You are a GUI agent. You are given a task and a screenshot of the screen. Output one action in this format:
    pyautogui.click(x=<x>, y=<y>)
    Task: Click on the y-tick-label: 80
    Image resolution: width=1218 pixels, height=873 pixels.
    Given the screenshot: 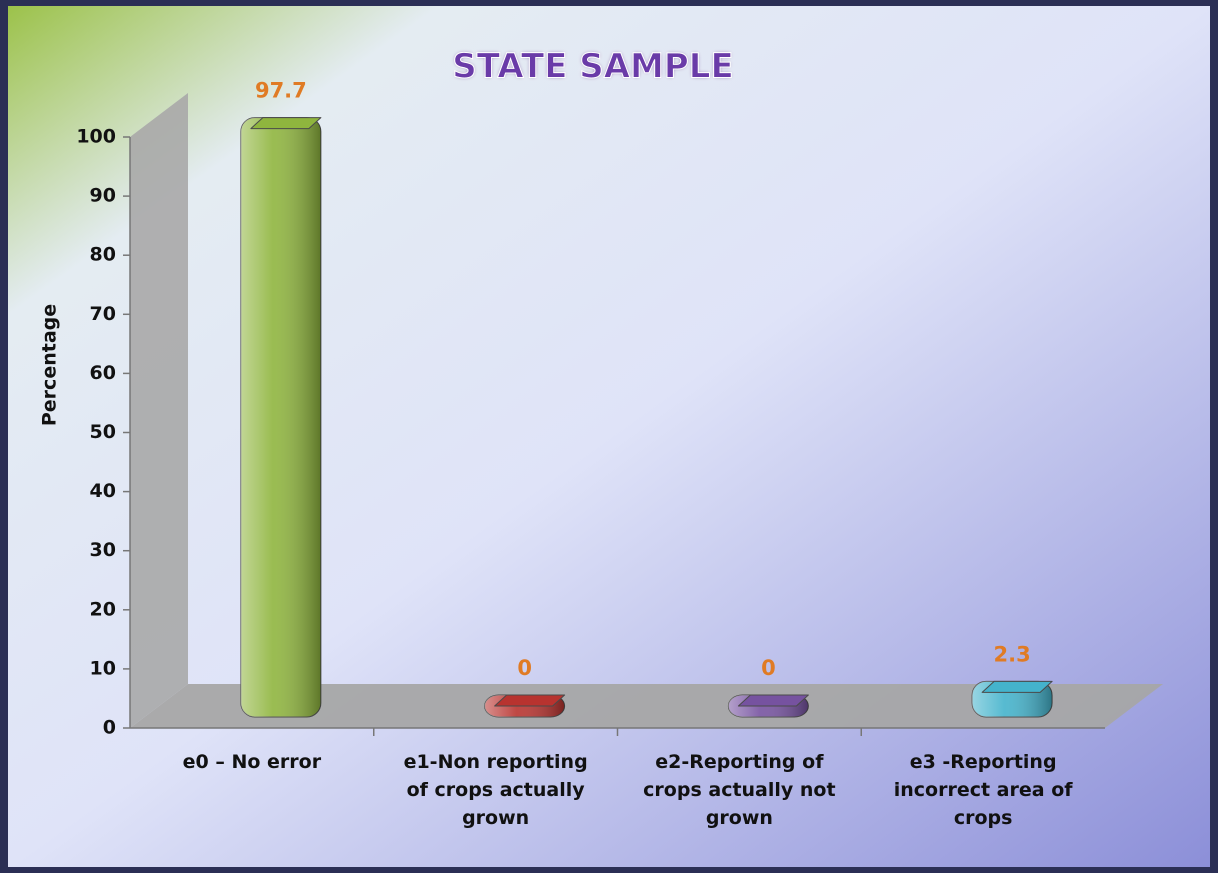 What is the action you would take?
    pyautogui.click(x=103, y=255)
    